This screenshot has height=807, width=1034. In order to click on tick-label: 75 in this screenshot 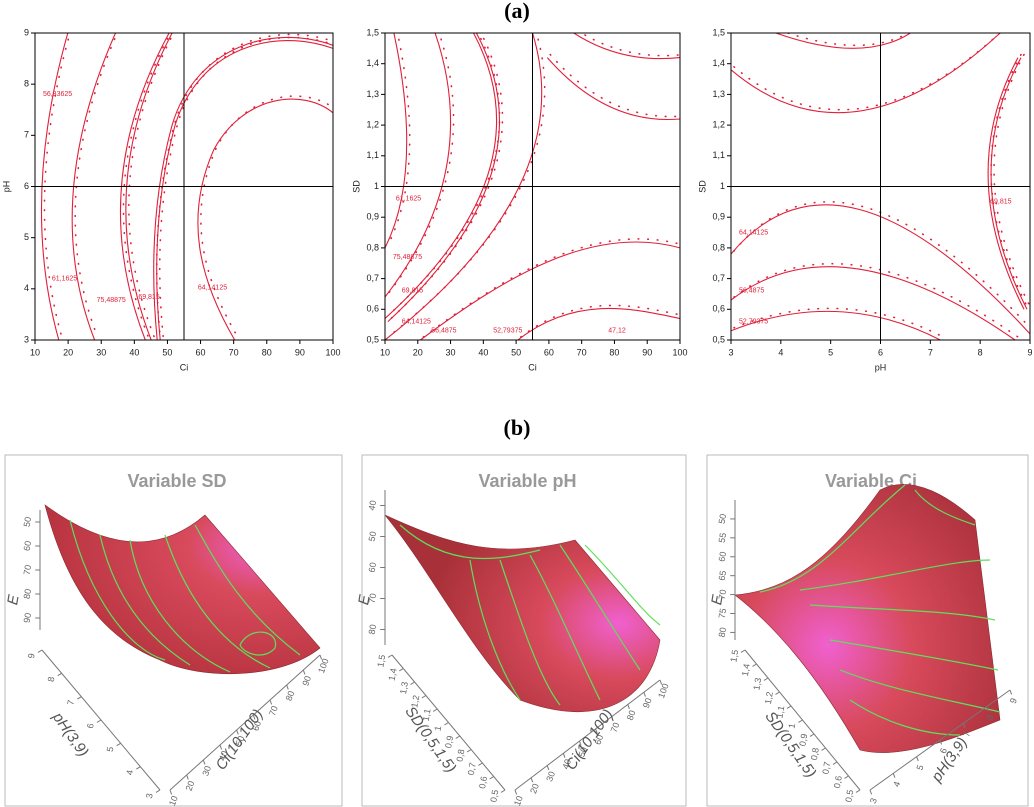, I will do `click(723, 614)`.